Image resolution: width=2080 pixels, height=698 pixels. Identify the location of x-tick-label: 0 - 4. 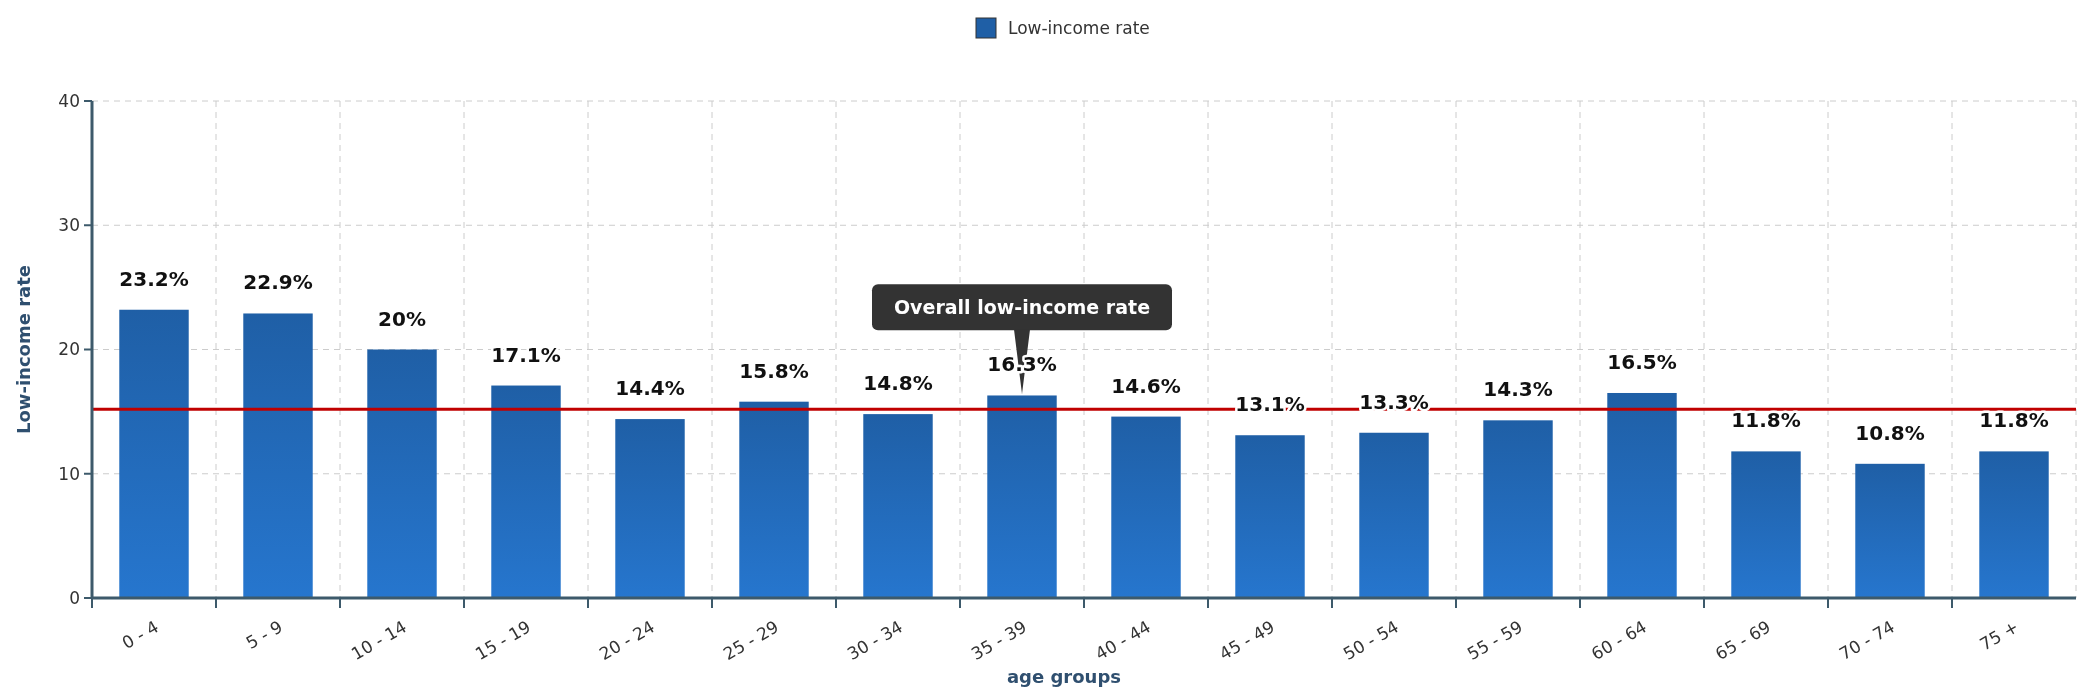
(140, 635).